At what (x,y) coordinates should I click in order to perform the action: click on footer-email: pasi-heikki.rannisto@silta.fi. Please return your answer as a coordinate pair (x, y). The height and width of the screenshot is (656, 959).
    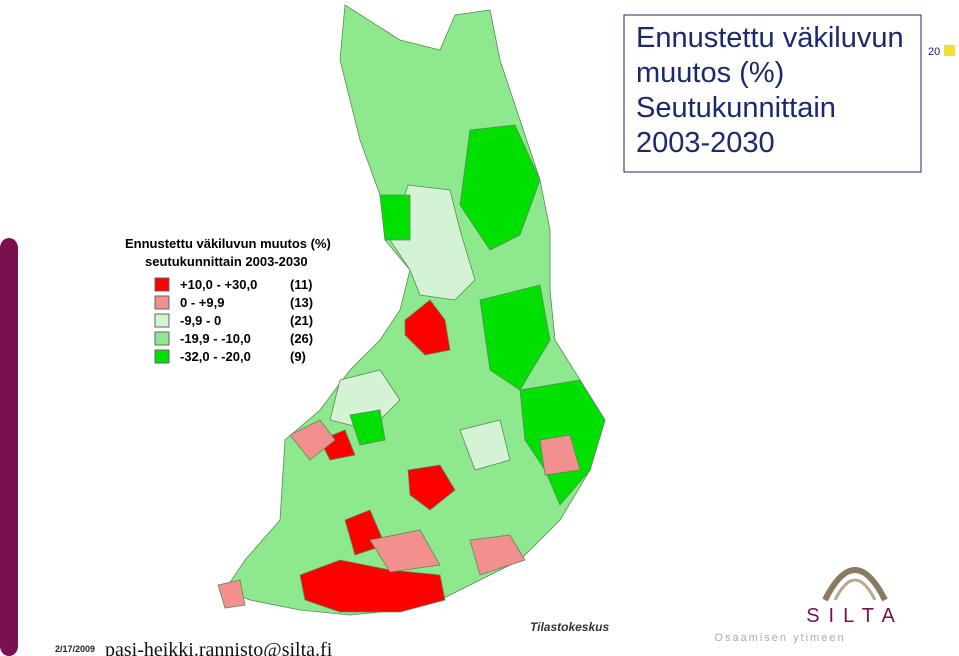
    Looking at the image, I should click on (219, 647).